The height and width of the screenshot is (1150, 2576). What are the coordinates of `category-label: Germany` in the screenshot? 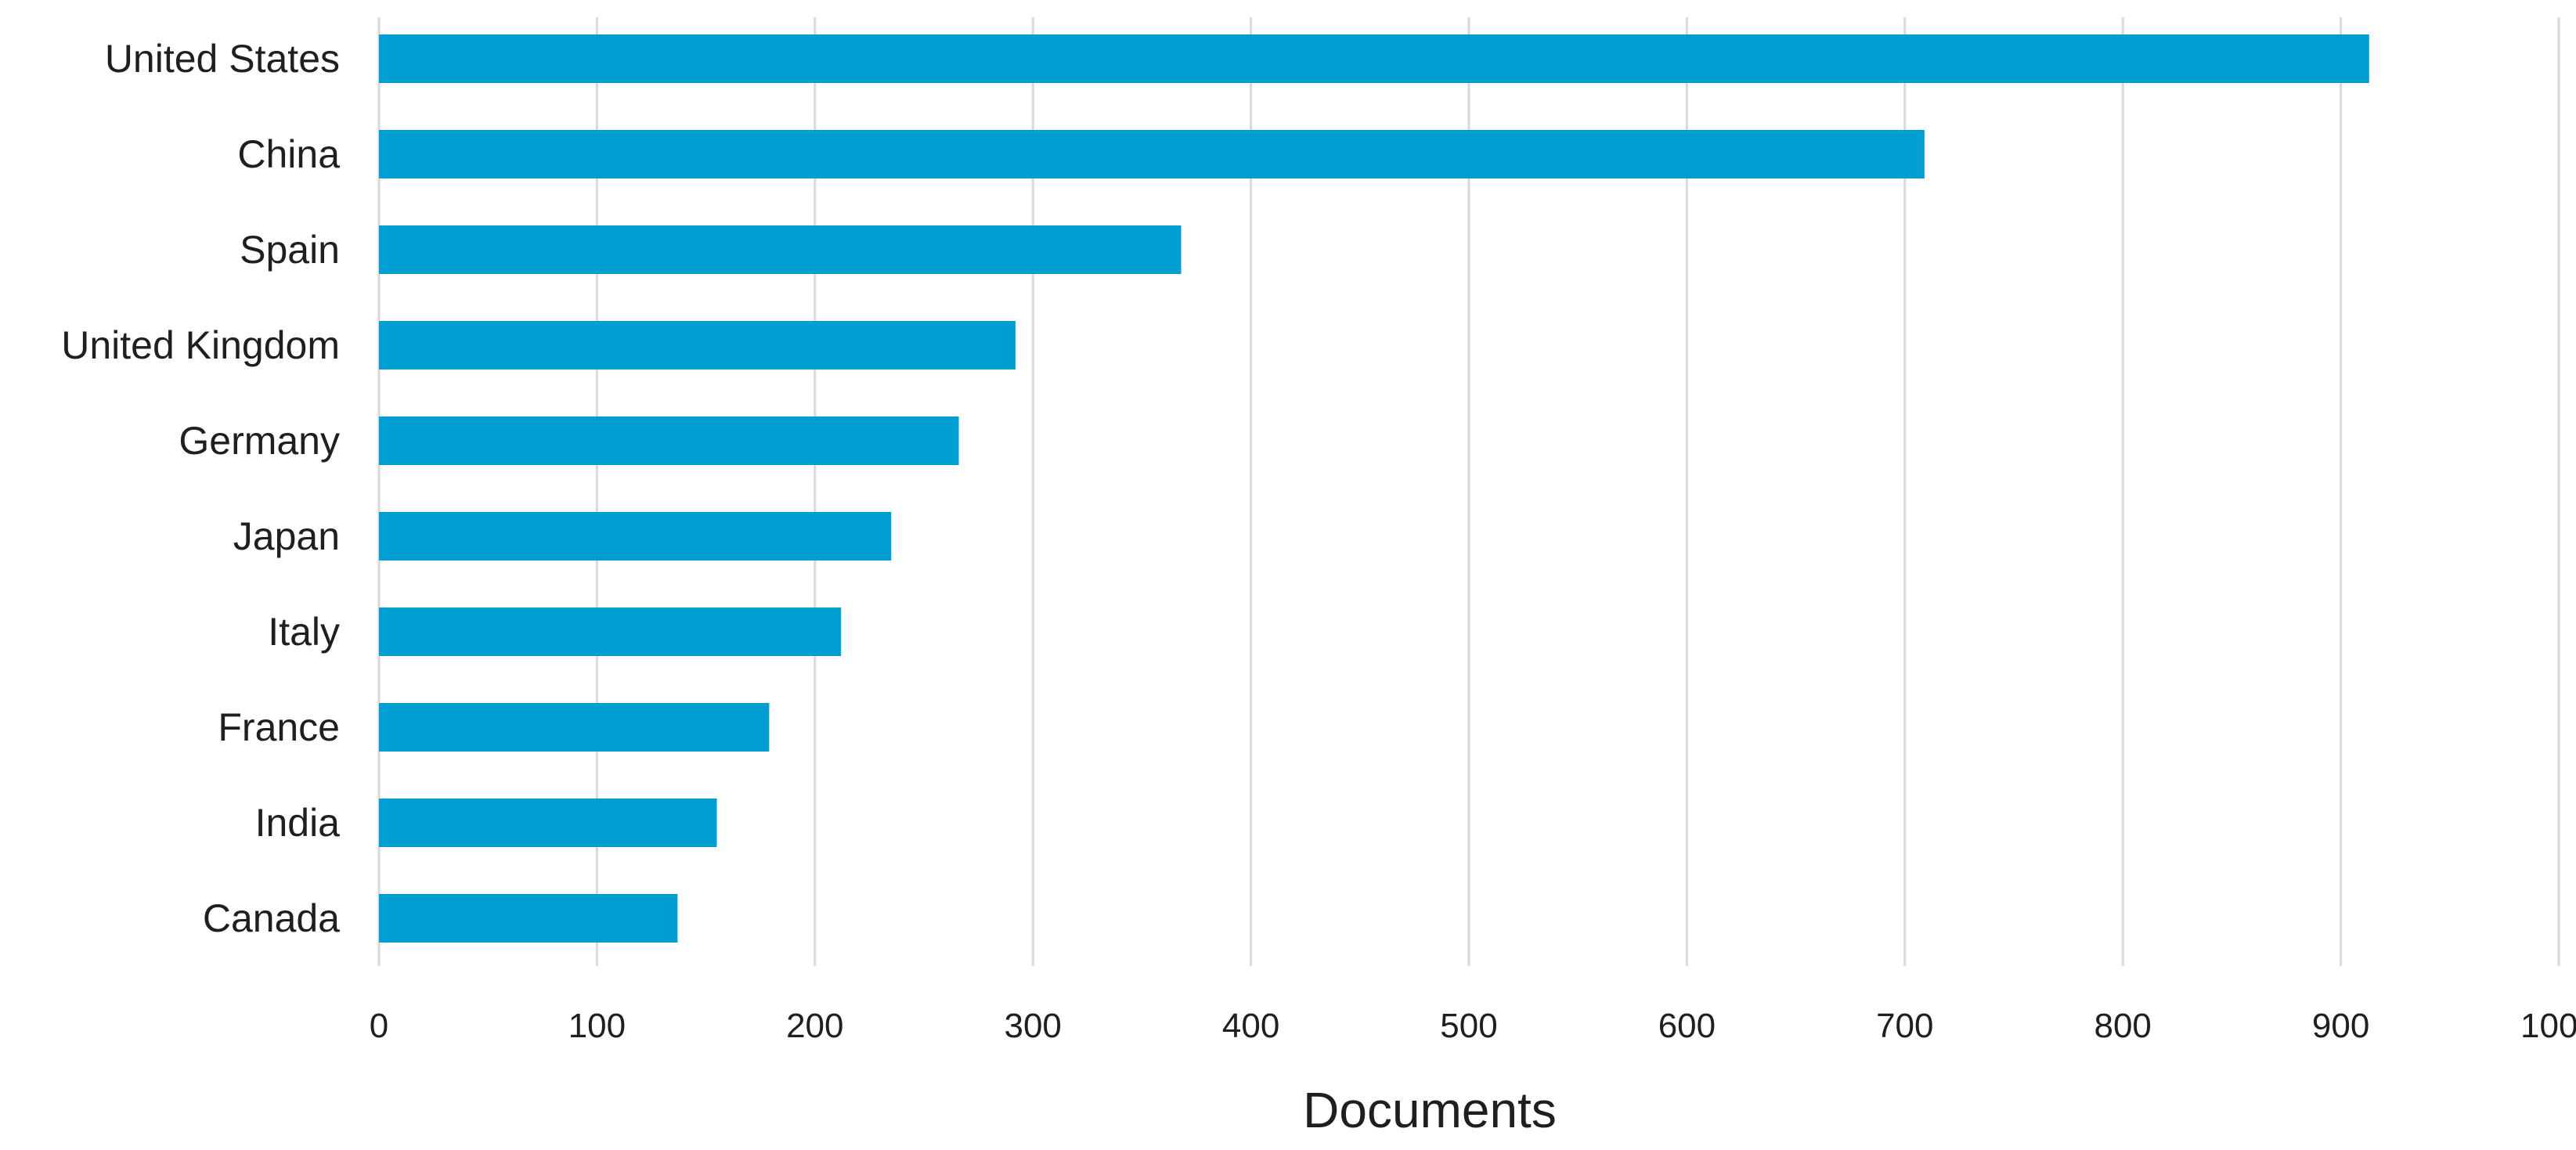 It's located at (259, 441).